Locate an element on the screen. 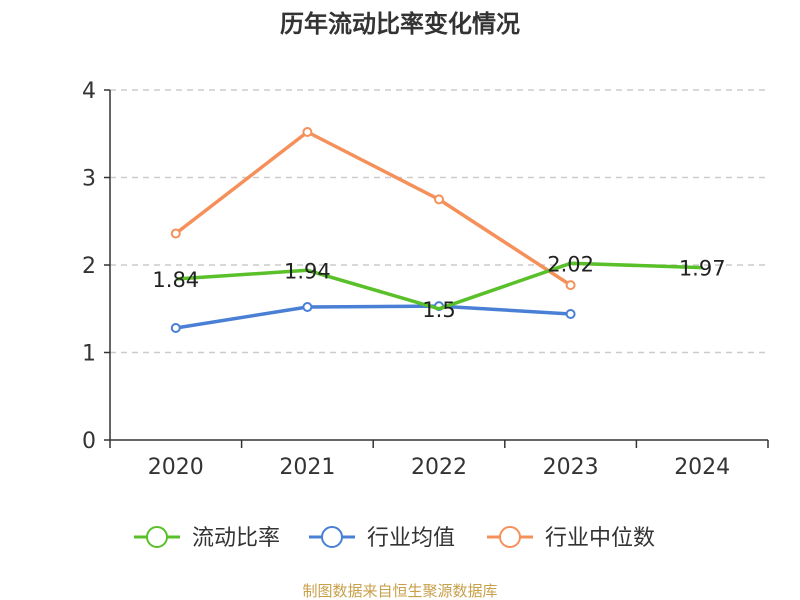 The width and height of the screenshot is (800, 600). data-label-2023: 2.02 is located at coordinates (570, 264).